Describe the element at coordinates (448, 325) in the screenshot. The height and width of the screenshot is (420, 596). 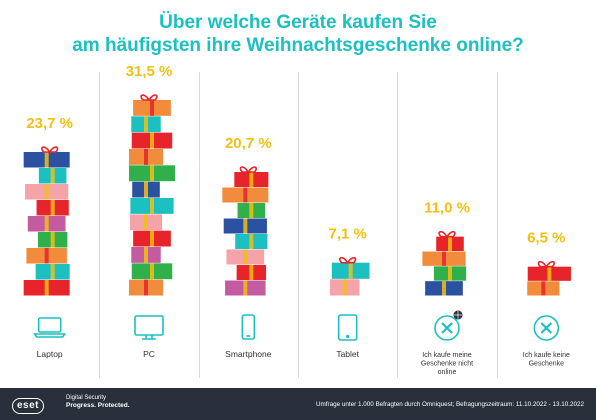
I see `offline-cross-icon` at that location.